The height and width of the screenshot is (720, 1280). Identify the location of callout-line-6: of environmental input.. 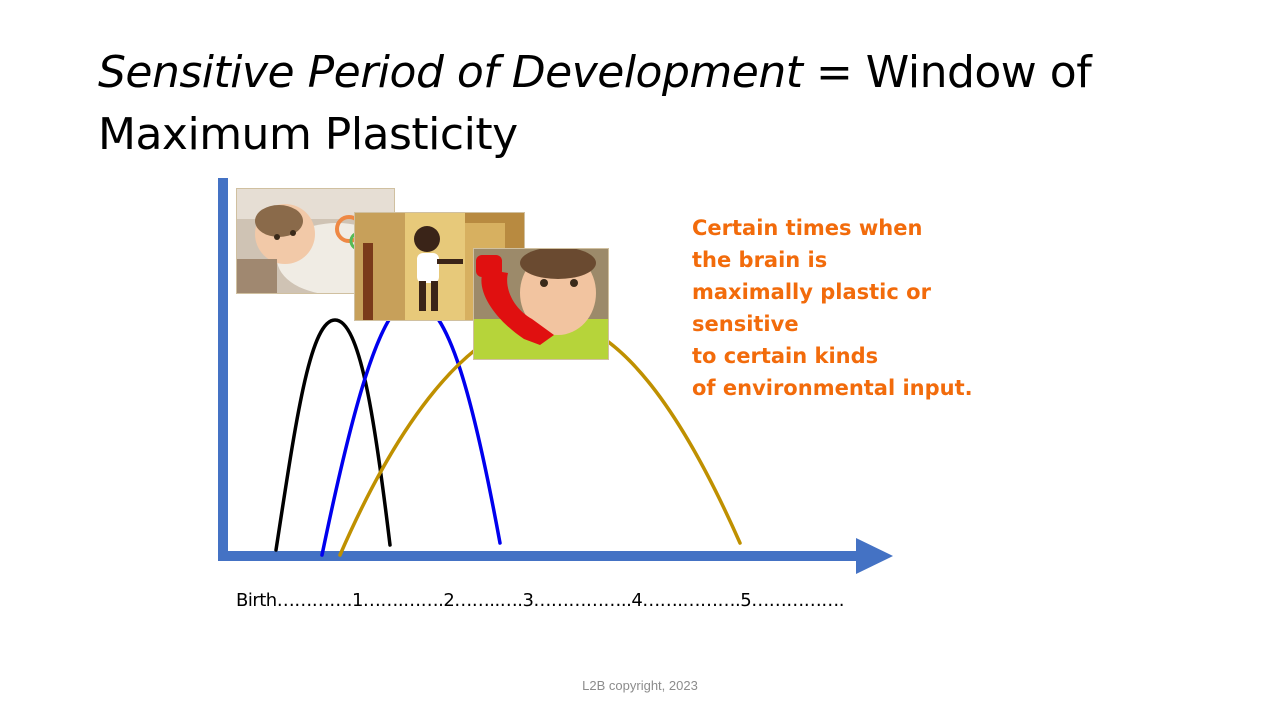
(832, 388).